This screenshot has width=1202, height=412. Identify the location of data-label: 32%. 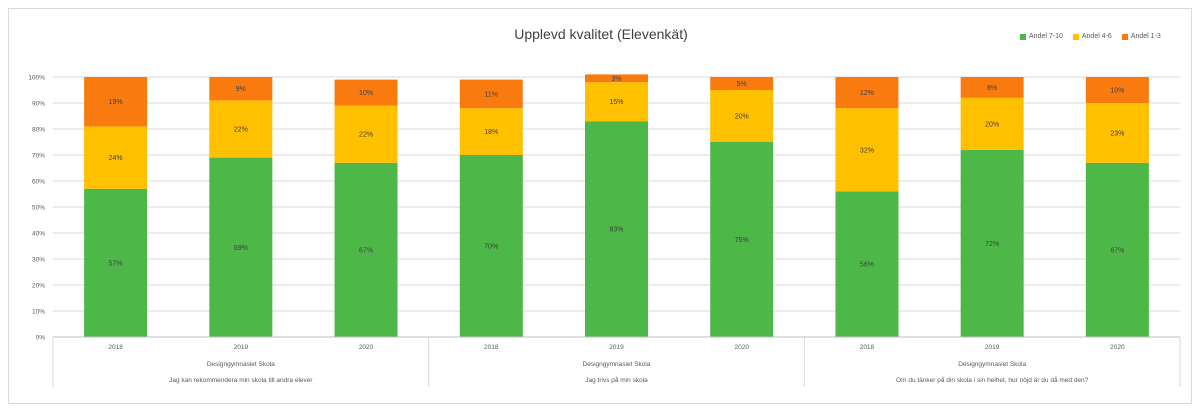
(867, 150).